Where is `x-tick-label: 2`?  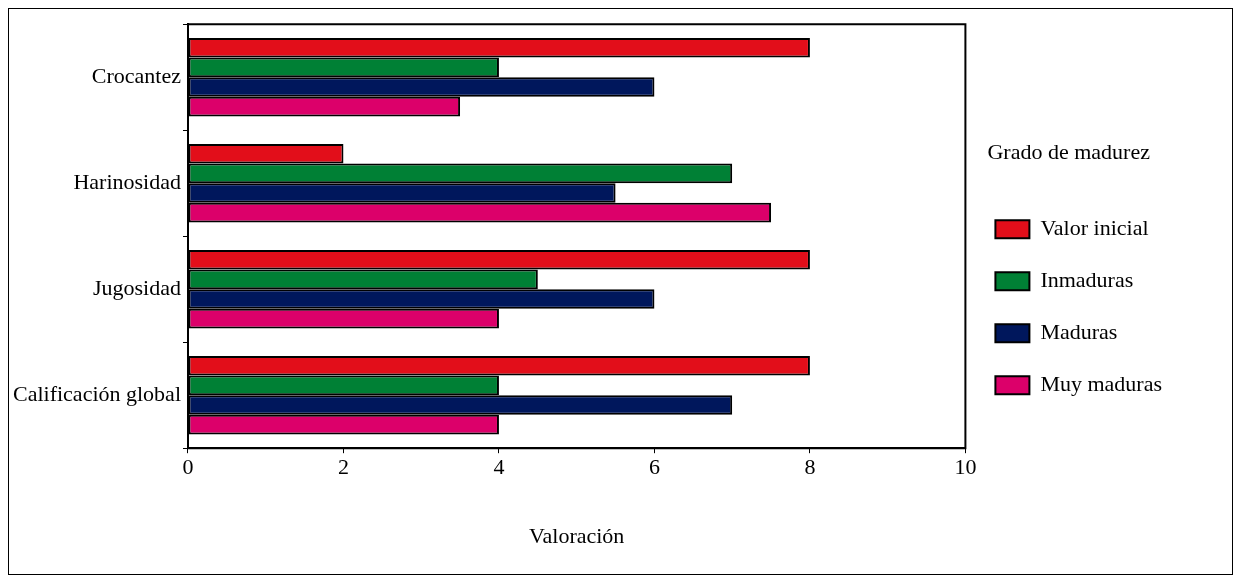
x-tick-label: 2 is located at coordinates (343, 467).